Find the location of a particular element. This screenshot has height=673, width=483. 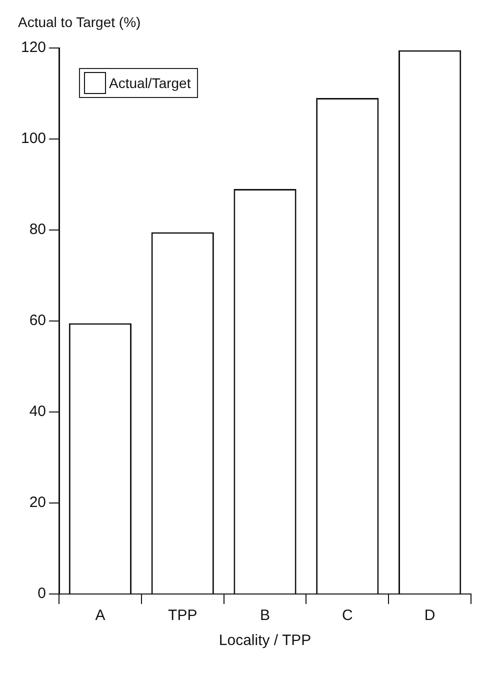

y-tick-label: 80 is located at coordinates (37, 229).